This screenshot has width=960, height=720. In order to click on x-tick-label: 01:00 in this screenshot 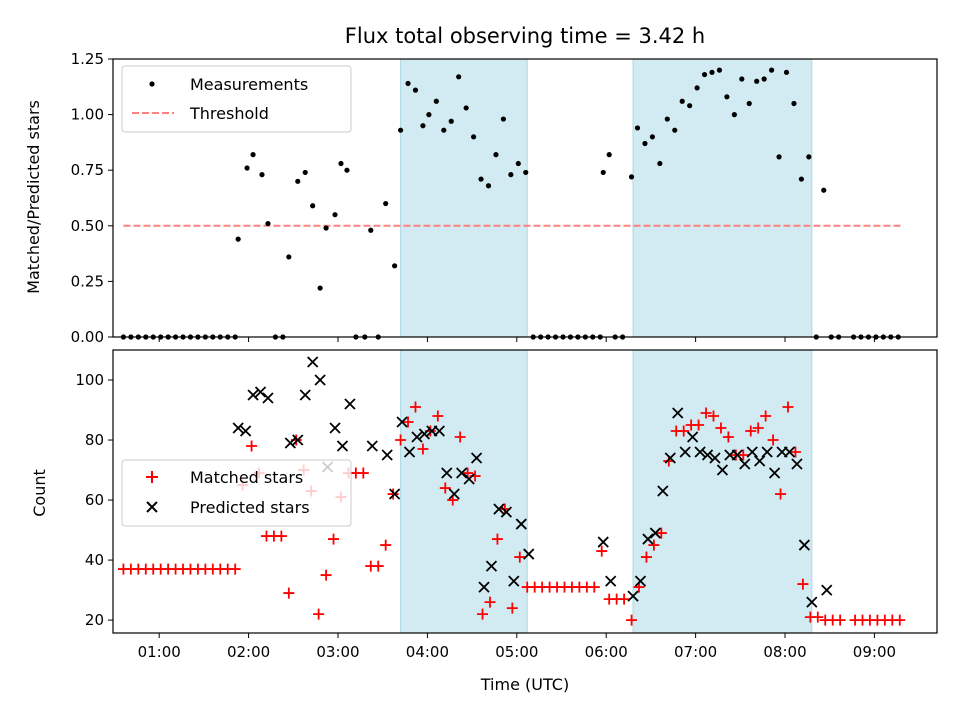, I will do `click(159, 652)`.